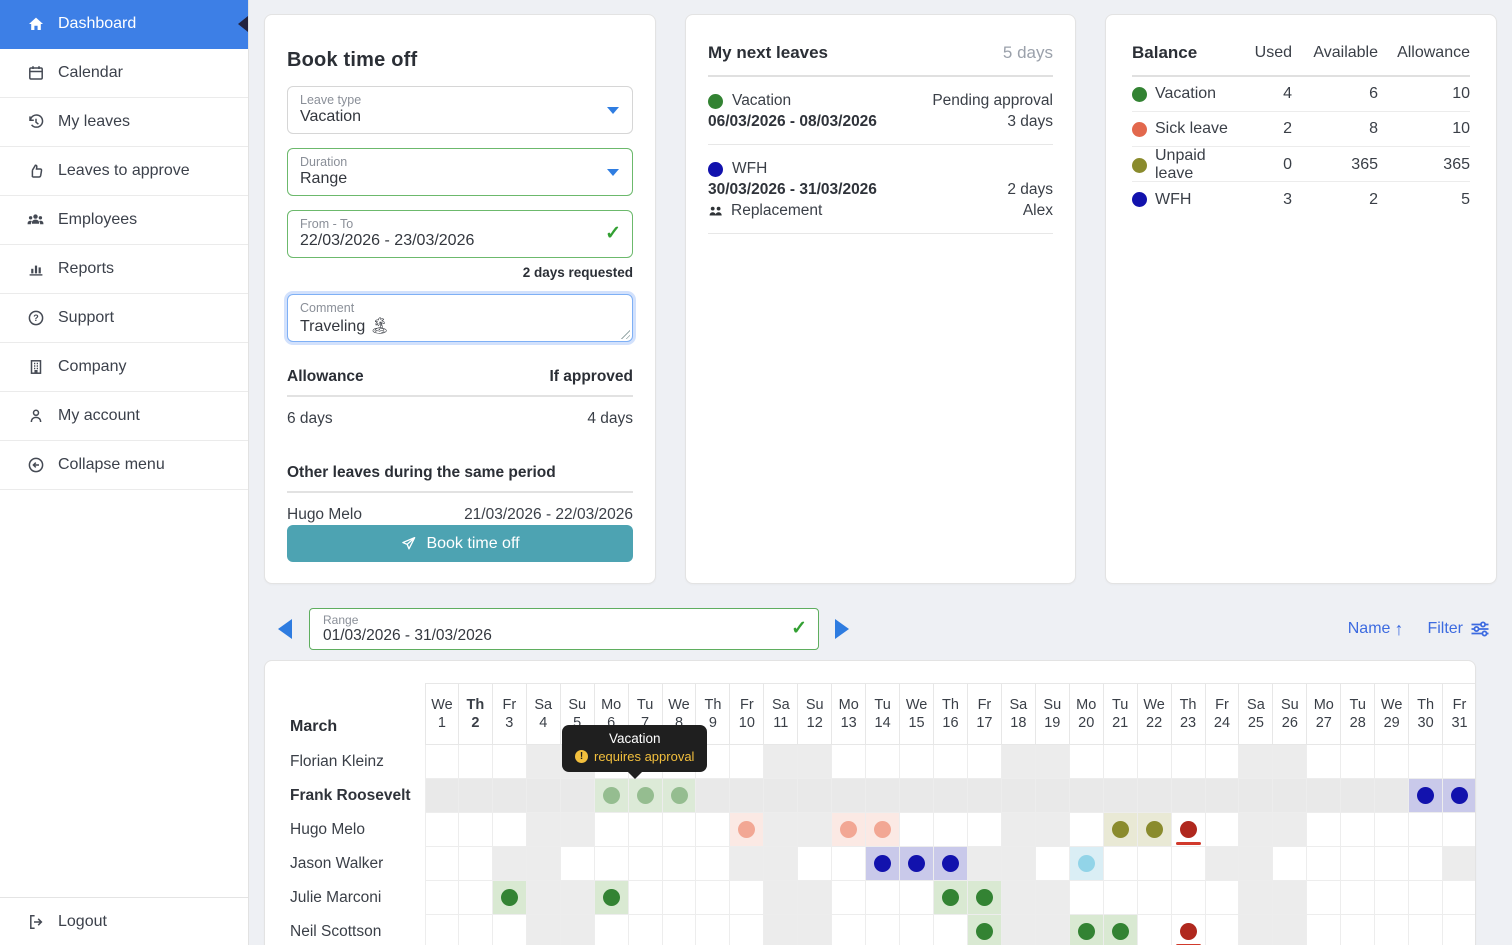 Image resolution: width=1512 pixels, height=945 pixels. I want to click on sidebar-item-collapse-menu: Collapse menu, so click(124, 465).